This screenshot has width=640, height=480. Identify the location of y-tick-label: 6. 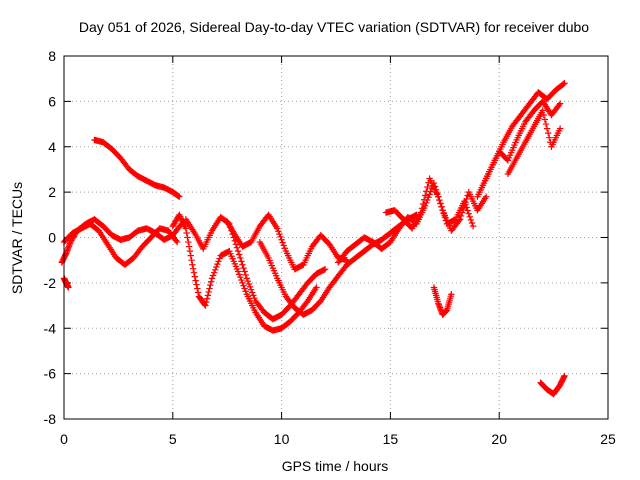
(52, 101).